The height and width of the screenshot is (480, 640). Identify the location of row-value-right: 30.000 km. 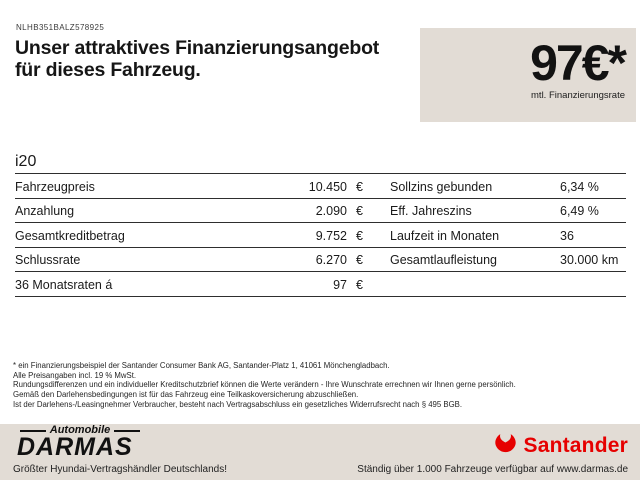
(589, 260).